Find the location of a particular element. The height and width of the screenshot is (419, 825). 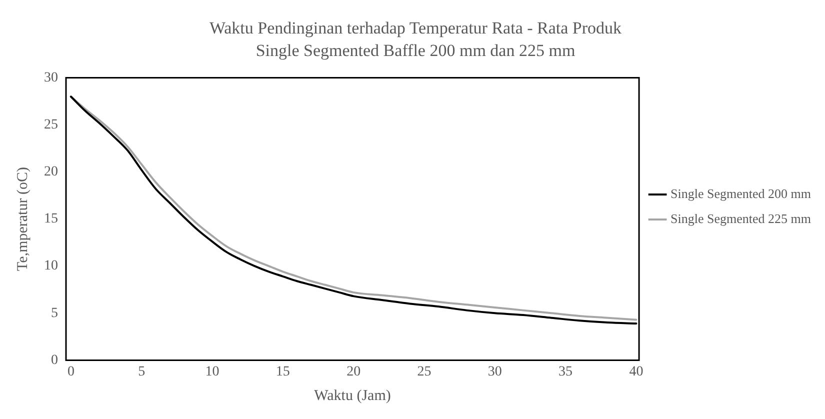

chart-subtitle: Single Segmented Baffle 200 mm dan 225 mm is located at coordinates (416, 50).